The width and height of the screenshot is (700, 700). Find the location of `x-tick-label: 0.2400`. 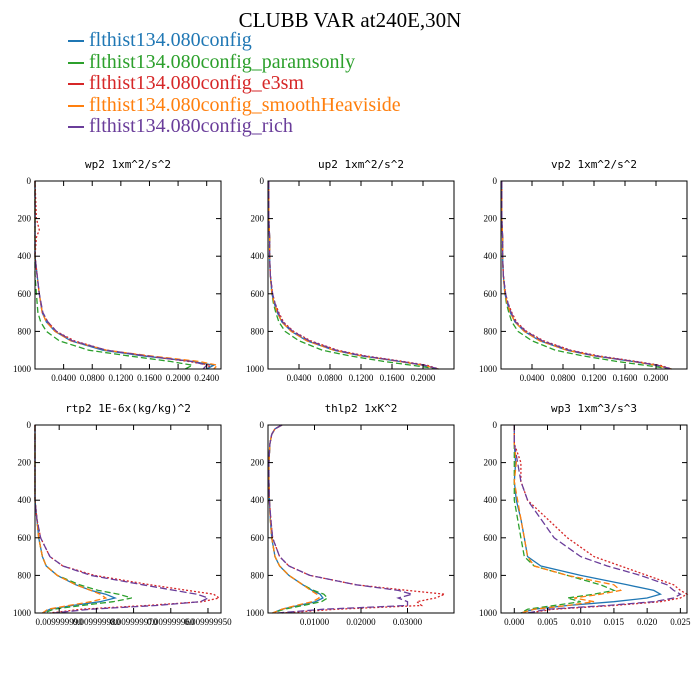

x-tick-label: 0.2400 is located at coordinates (206, 378).